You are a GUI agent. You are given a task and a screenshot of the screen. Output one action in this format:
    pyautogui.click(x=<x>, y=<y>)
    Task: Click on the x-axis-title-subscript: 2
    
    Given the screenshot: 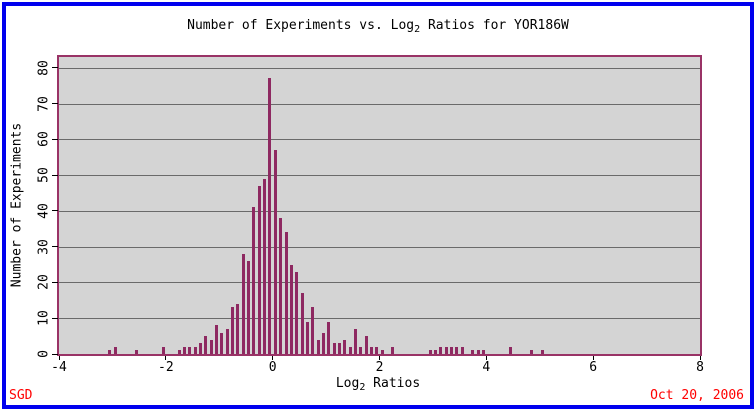 What is the action you would take?
    pyautogui.click(x=362, y=387)
    